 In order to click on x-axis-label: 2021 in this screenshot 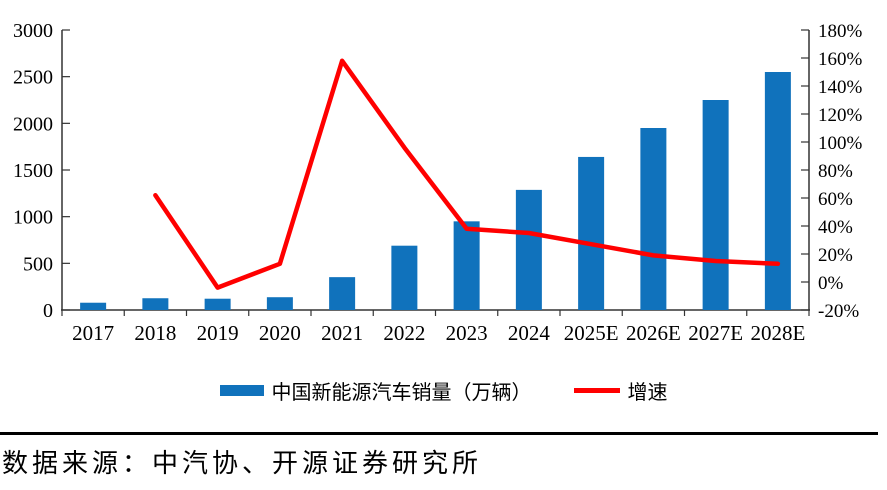, I will do `click(342, 333)`.